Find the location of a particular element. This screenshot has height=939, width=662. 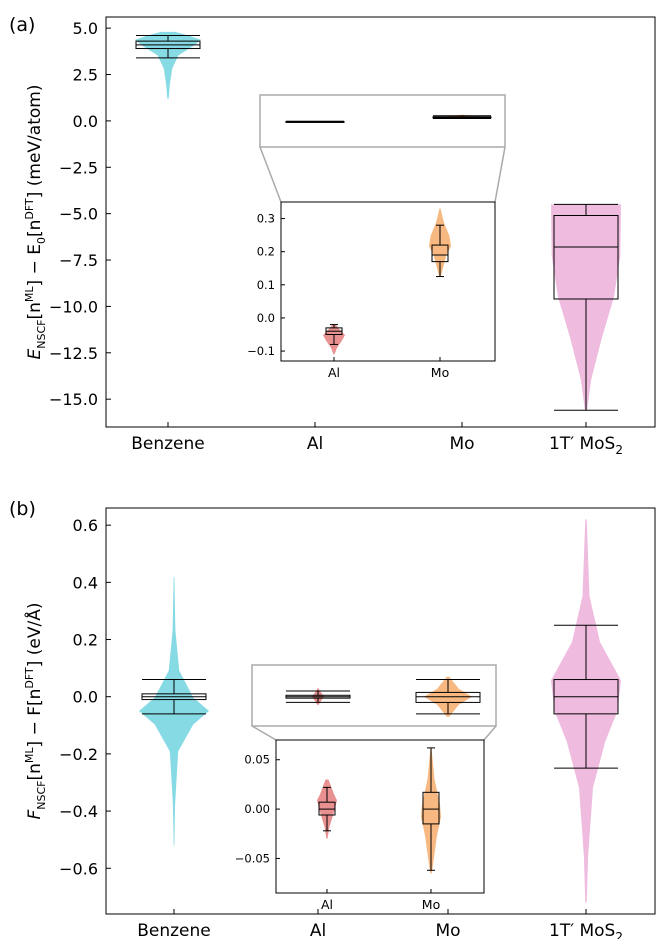

inset-y-tick-label: 0.2 is located at coordinates (266, 252).